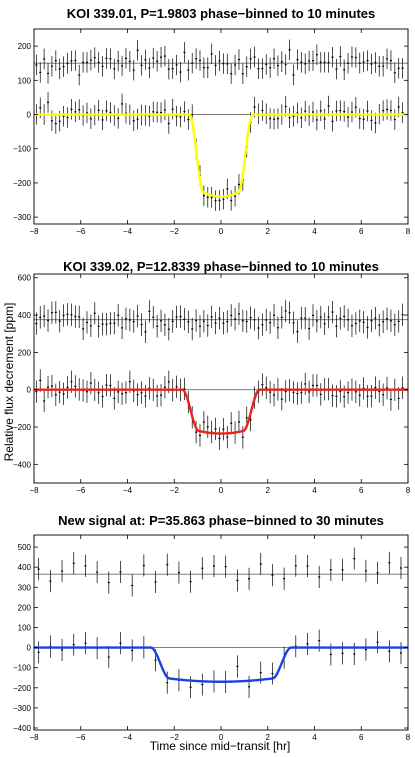 Image resolution: width=415 pixels, height=757 pixels. I want to click on y-axis-label: Relative flux decrement [ppm], so click(9, 382).